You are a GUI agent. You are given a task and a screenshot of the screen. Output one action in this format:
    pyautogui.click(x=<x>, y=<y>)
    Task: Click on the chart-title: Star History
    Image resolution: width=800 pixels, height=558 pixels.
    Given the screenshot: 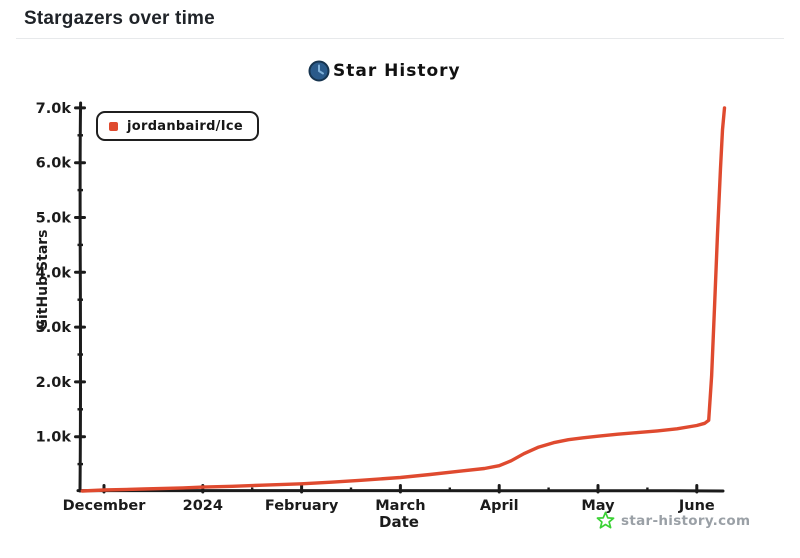 What is the action you would take?
    pyautogui.click(x=397, y=71)
    